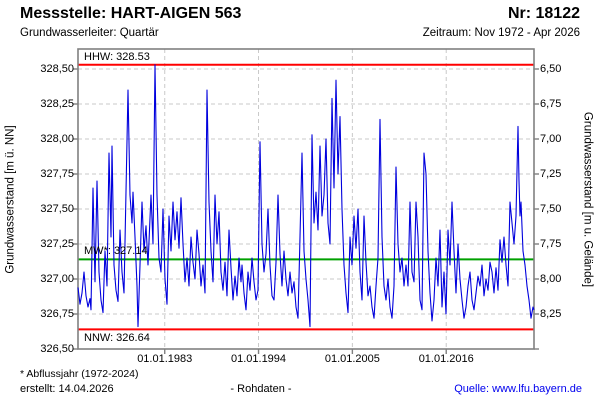 Image resolution: width=600 pixels, height=400 pixels. What do you see at coordinates (551, 68) in the screenshot?
I see `y-tick-label-right: 6,50` at bounding box center [551, 68].